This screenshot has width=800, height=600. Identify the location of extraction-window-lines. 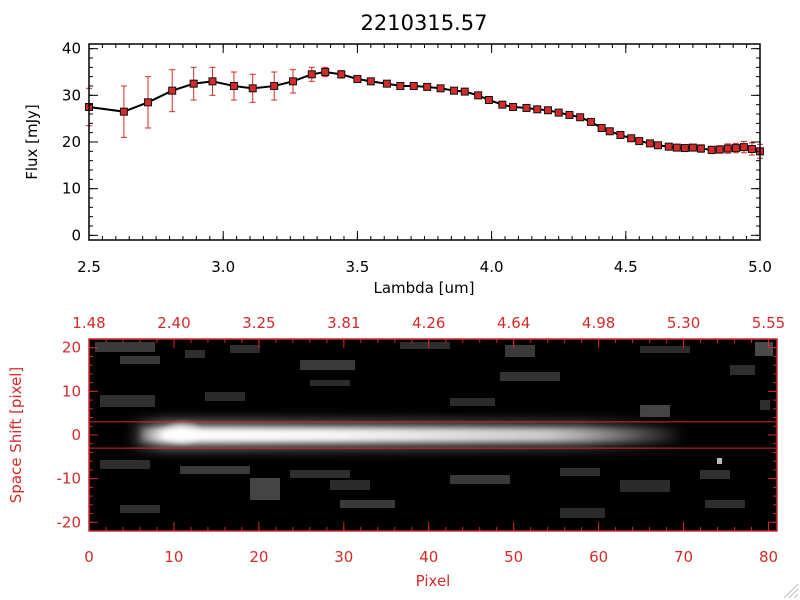
(433, 435).